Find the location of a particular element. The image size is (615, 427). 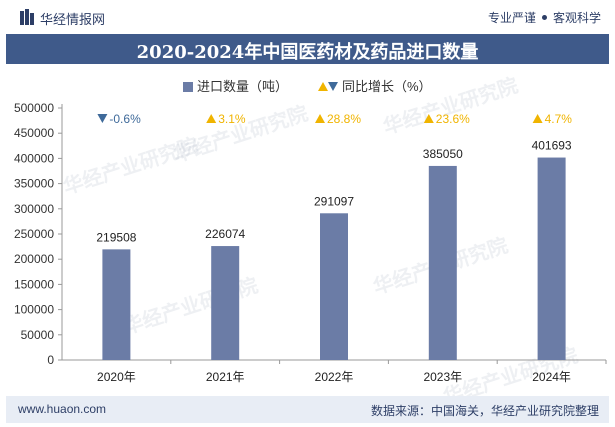

chart-title: 2020-2024年中国医药材及药品进口数量 is located at coordinates (307, 52).